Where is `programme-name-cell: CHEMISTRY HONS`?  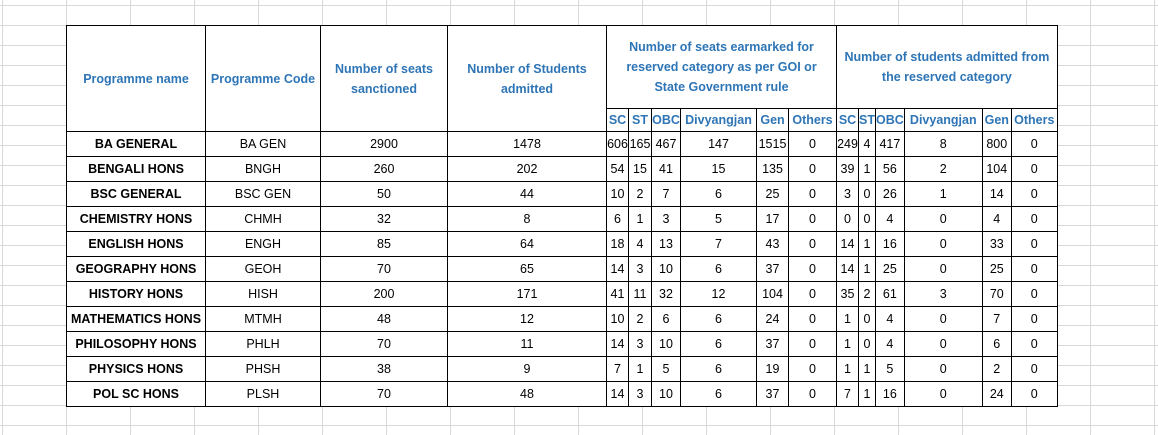
programme-name-cell: CHEMISTRY HONS is located at coordinates (136, 219).